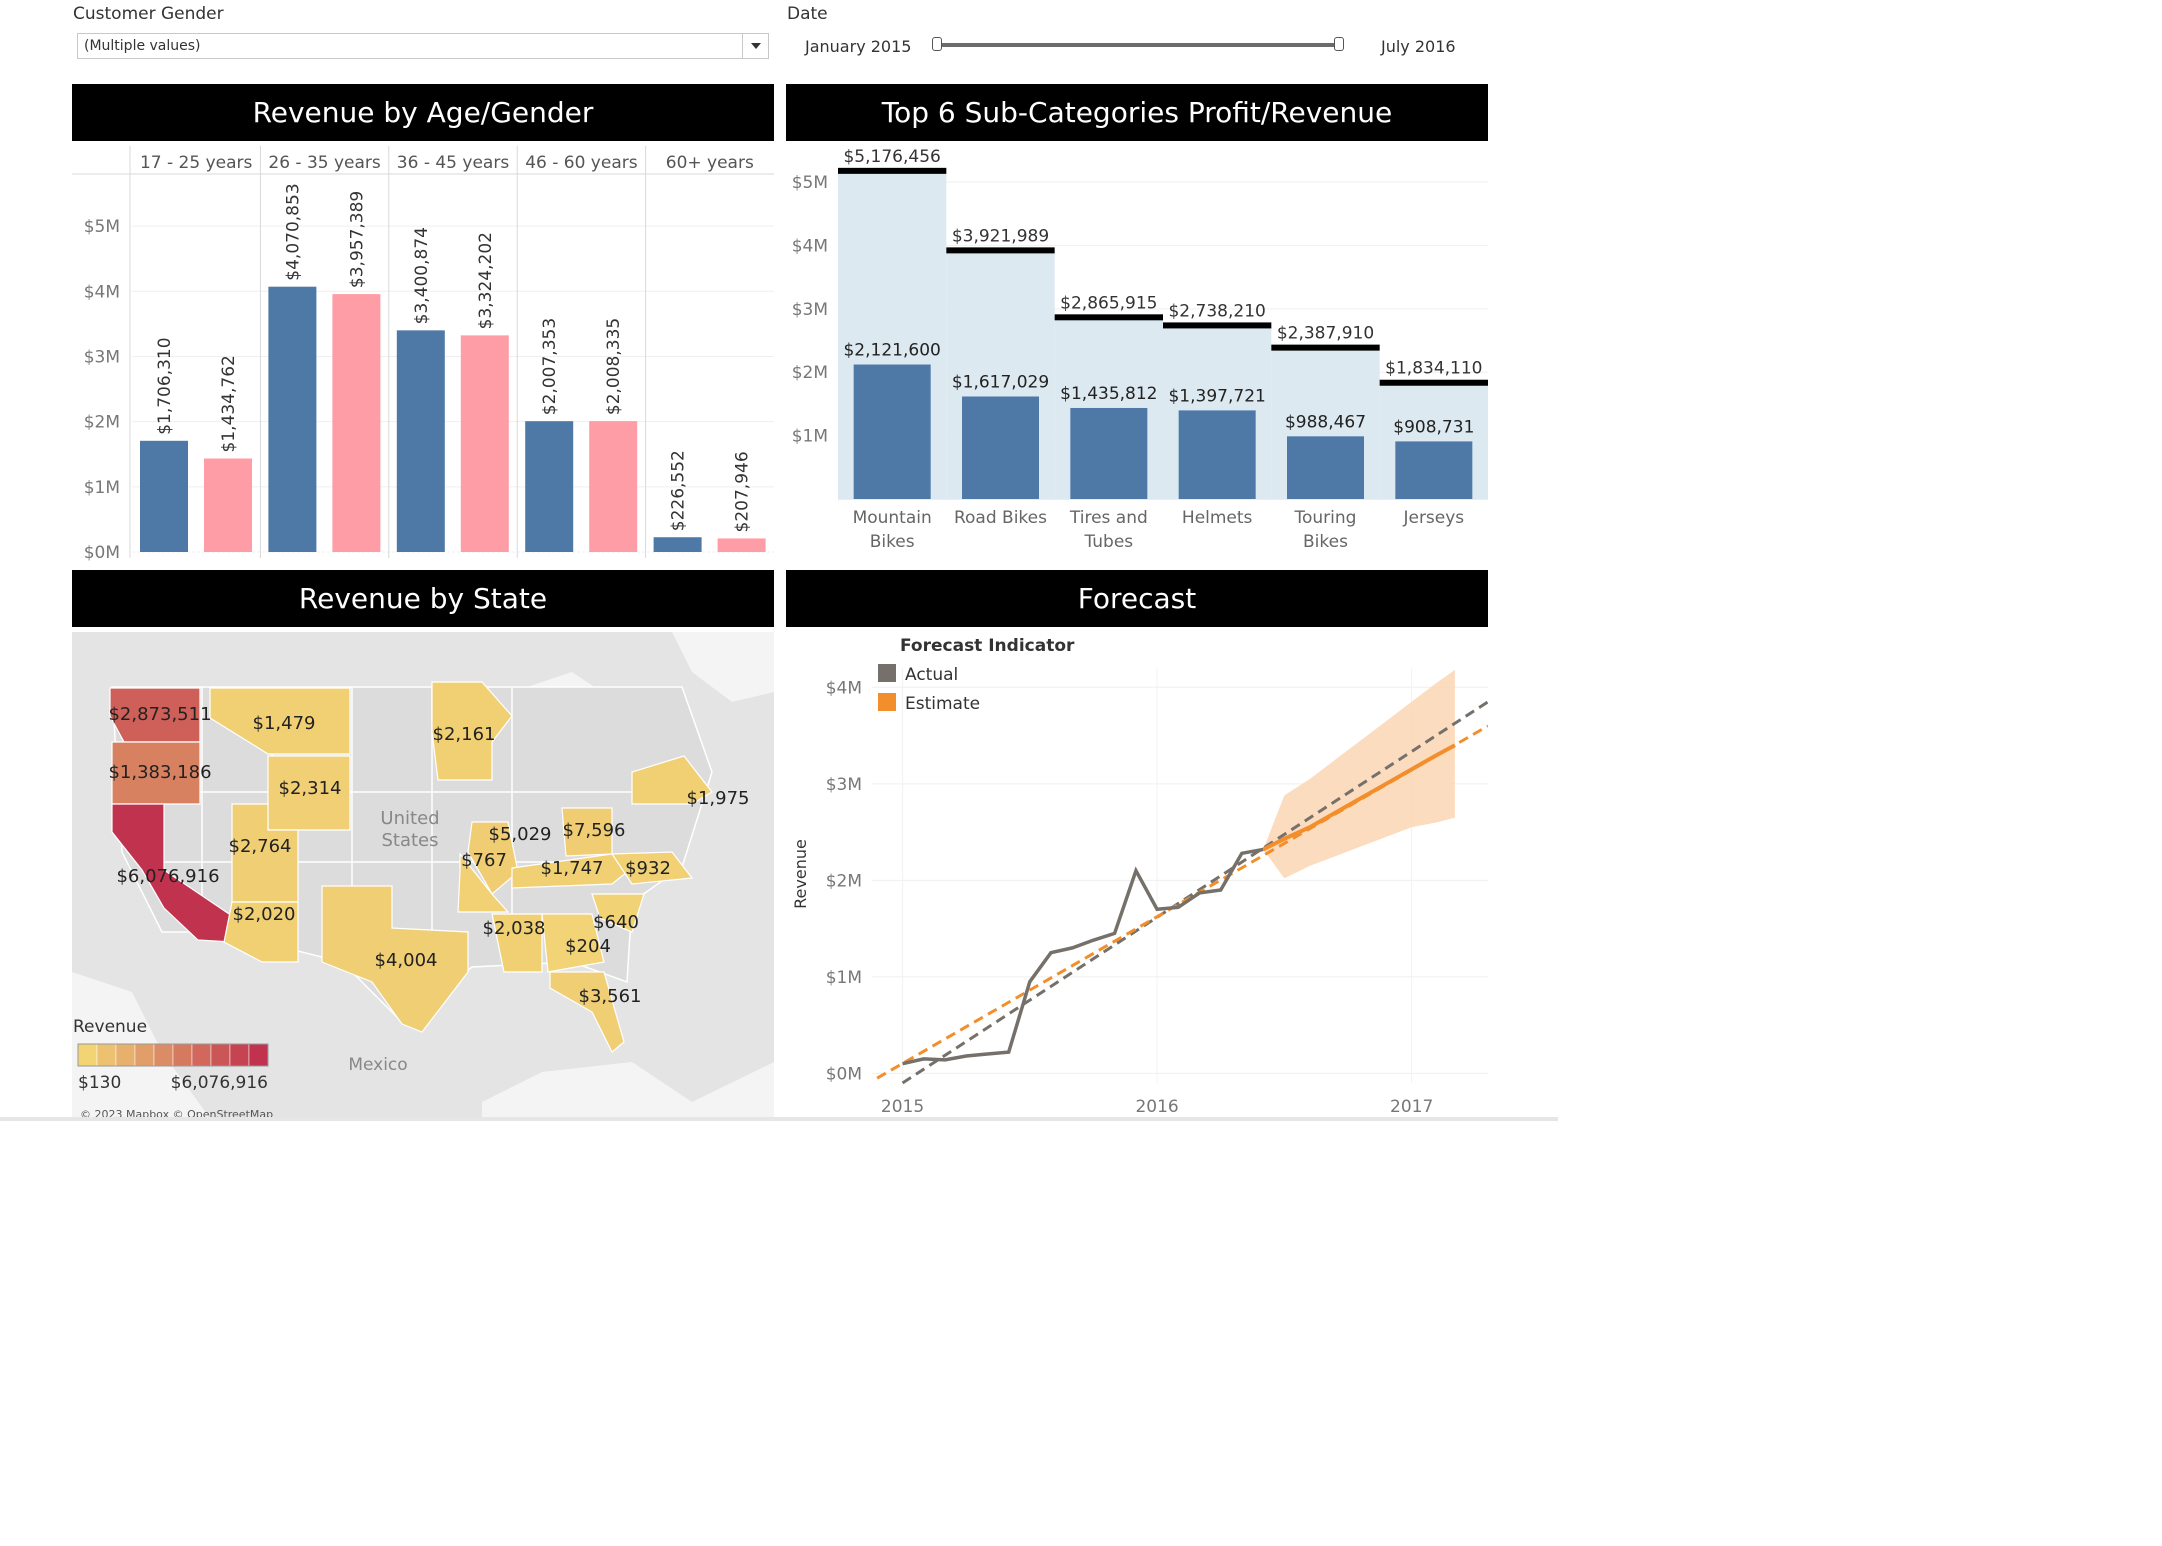 The width and height of the screenshot is (2162, 1546). I want to click on gulf-shape, so click(628, 1091).